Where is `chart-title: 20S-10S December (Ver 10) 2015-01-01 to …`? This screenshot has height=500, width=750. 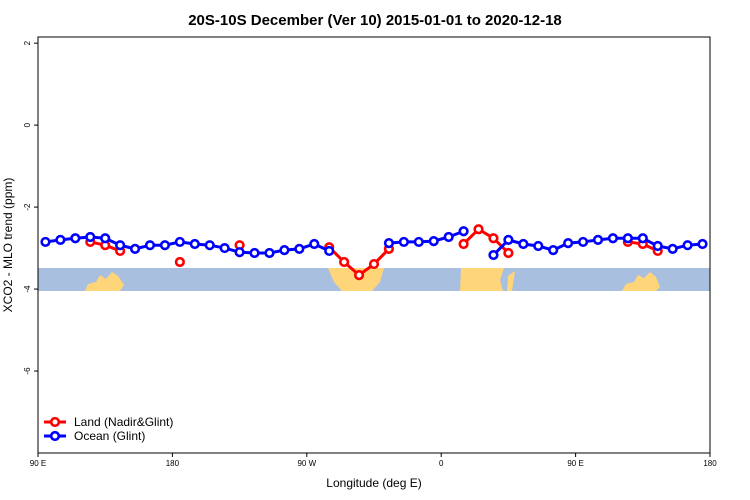
chart-title: 20S-10S December (Ver 10) 2015-01-01 to … is located at coordinates (375, 20).